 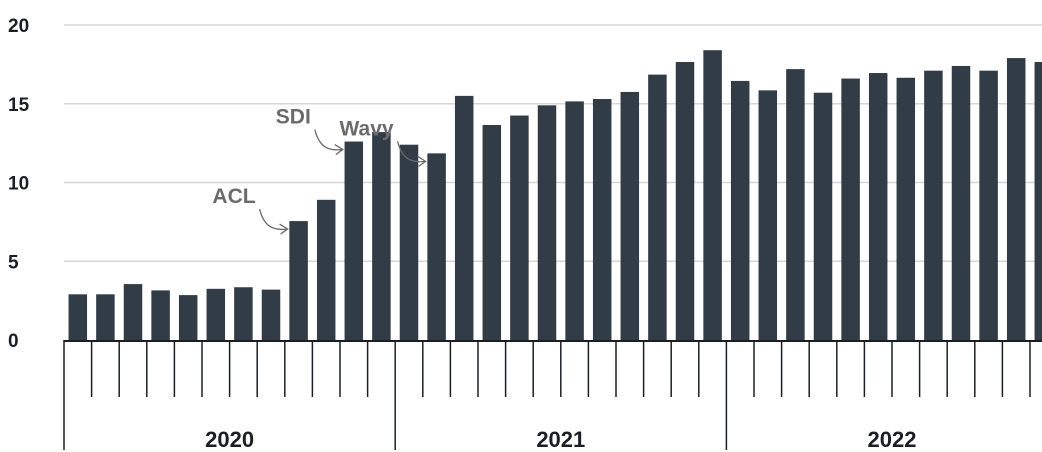 What do you see at coordinates (367, 128) in the screenshot?
I see `annotation-label: Wavy` at bounding box center [367, 128].